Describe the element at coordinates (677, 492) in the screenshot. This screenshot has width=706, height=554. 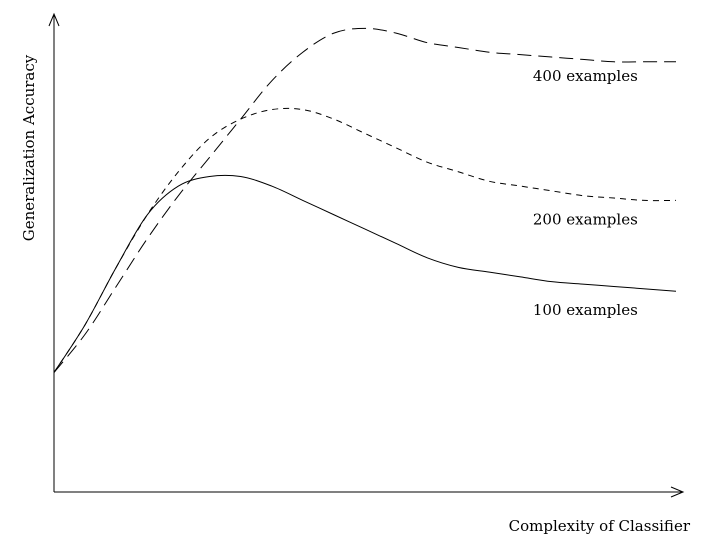
I see `x-axis-arrowhead` at that location.